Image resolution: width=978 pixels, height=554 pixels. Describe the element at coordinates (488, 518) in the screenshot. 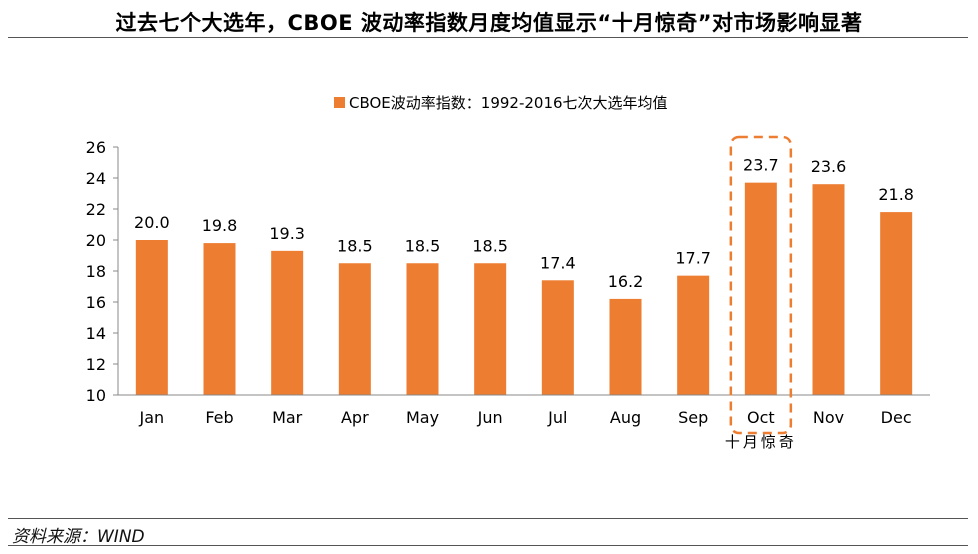

I see `footer-divider-top` at that location.